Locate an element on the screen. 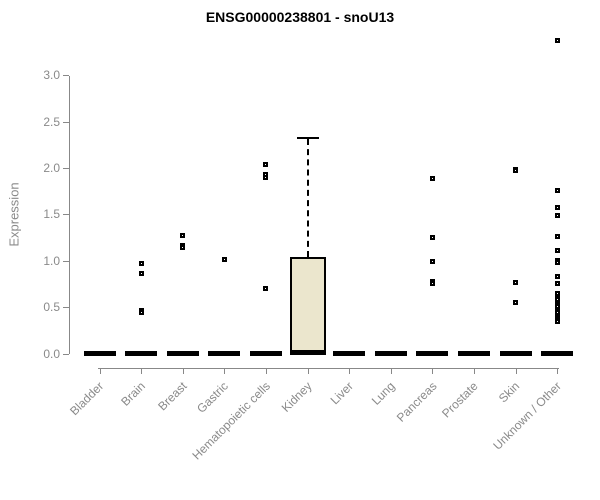 The image size is (600, 500). y-tick-label: 1.5 is located at coordinates (51, 214).